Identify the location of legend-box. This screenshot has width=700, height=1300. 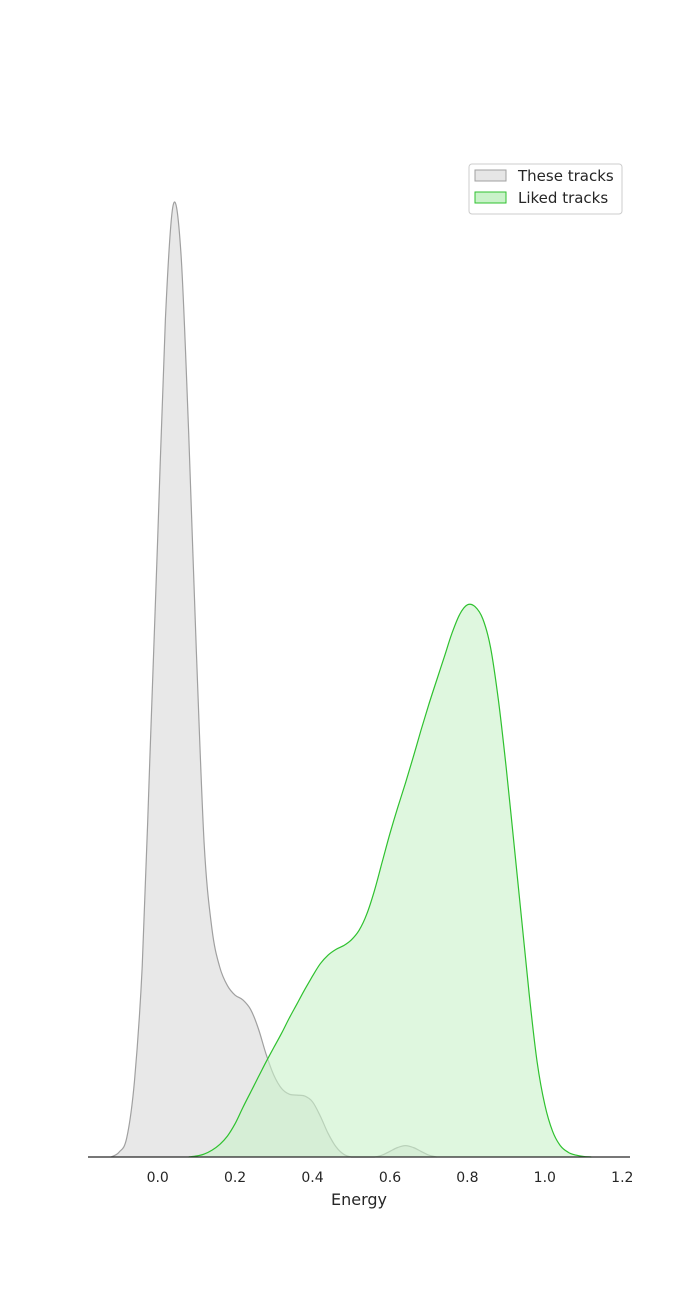
(545, 189).